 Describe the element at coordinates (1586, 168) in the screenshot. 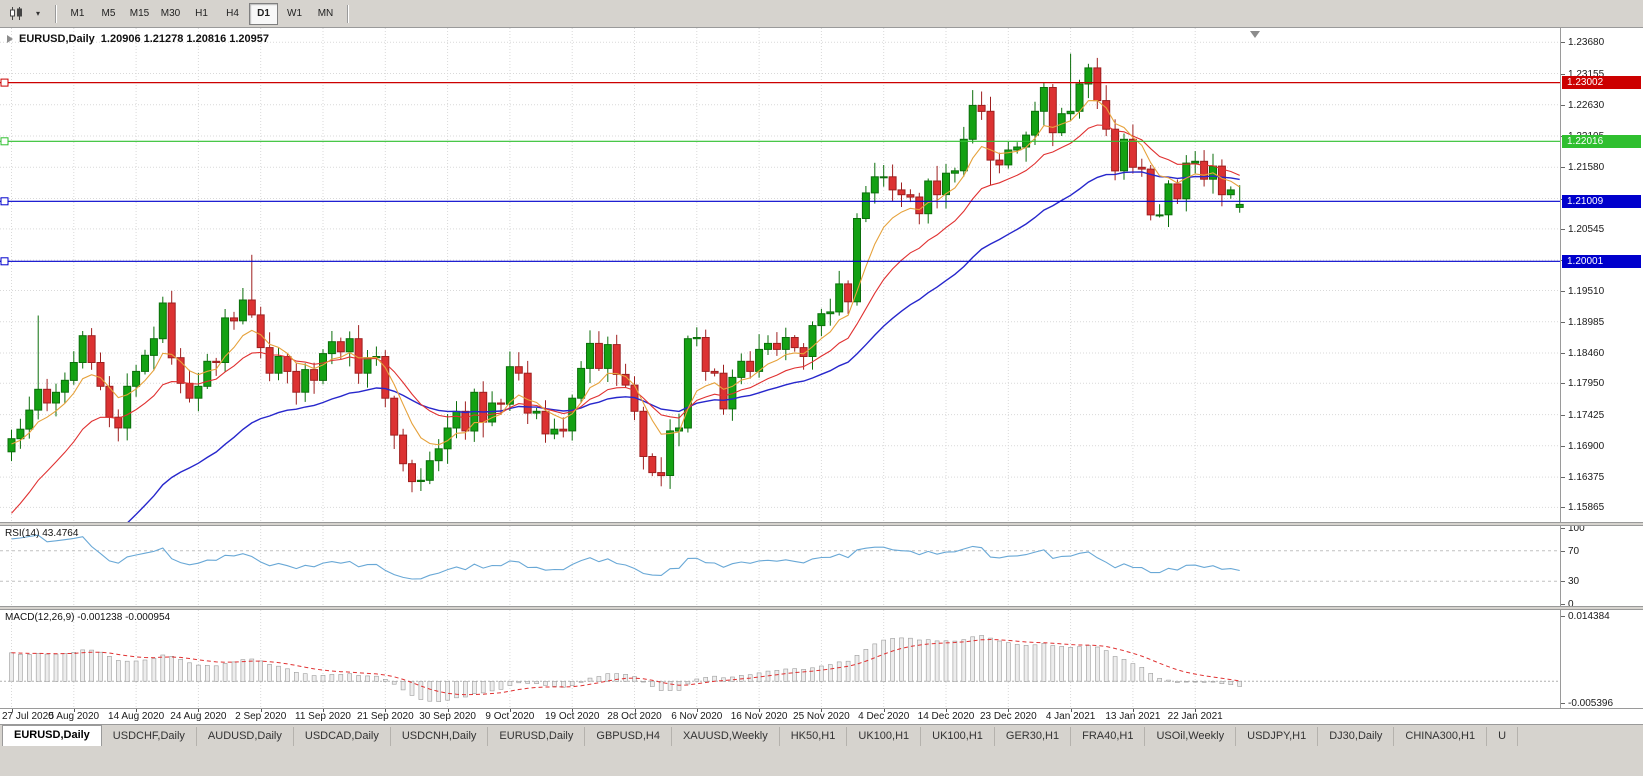

I see `price-tick-label: 1.21580` at that location.